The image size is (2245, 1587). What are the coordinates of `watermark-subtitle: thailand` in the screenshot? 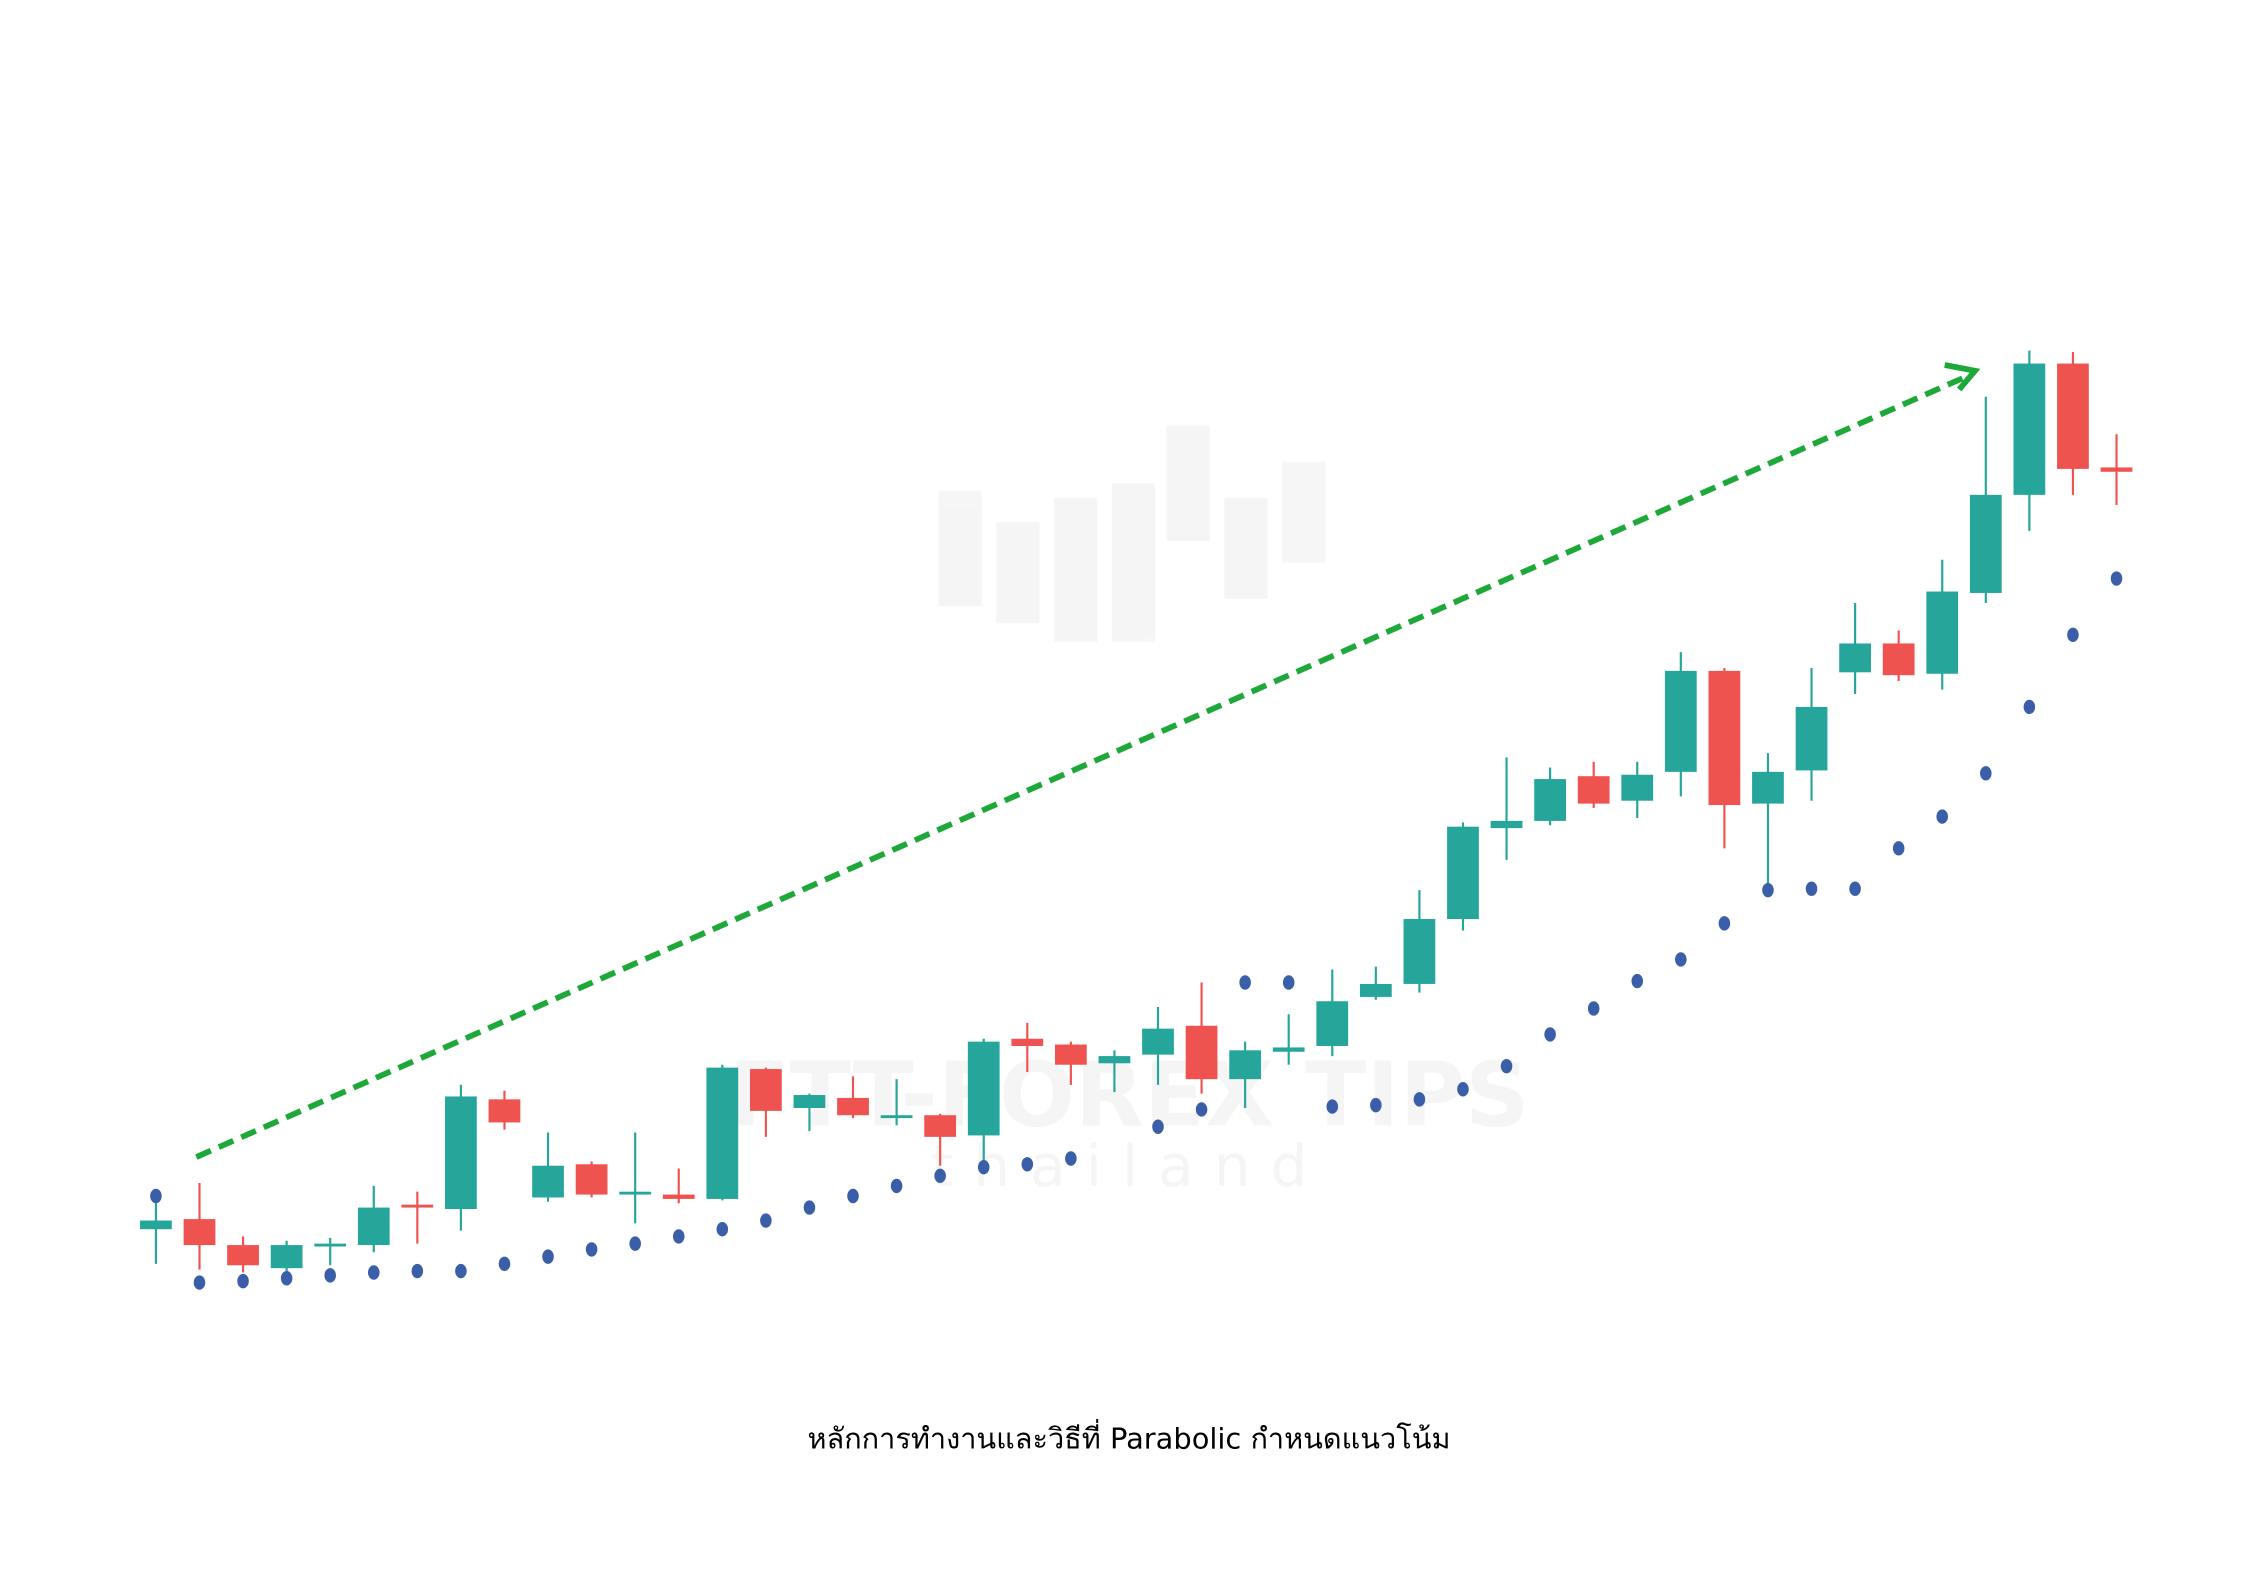 It's located at (1128, 1166).